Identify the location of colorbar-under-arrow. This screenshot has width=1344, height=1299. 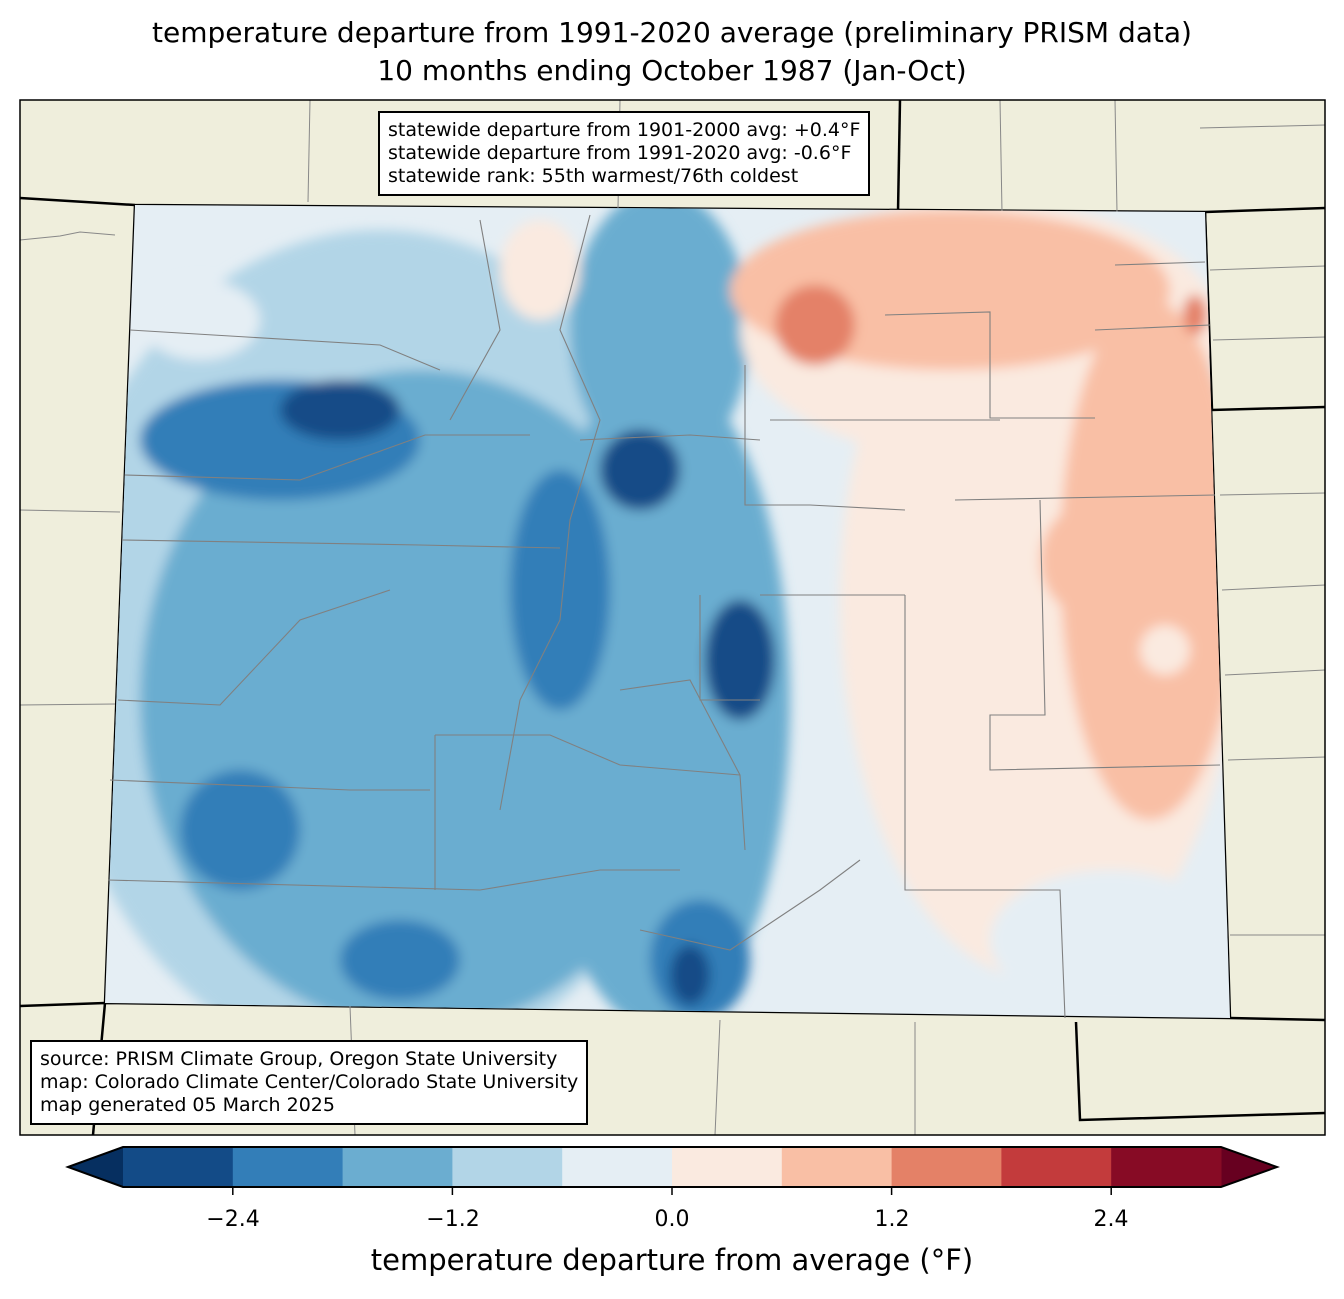
(95, 1167).